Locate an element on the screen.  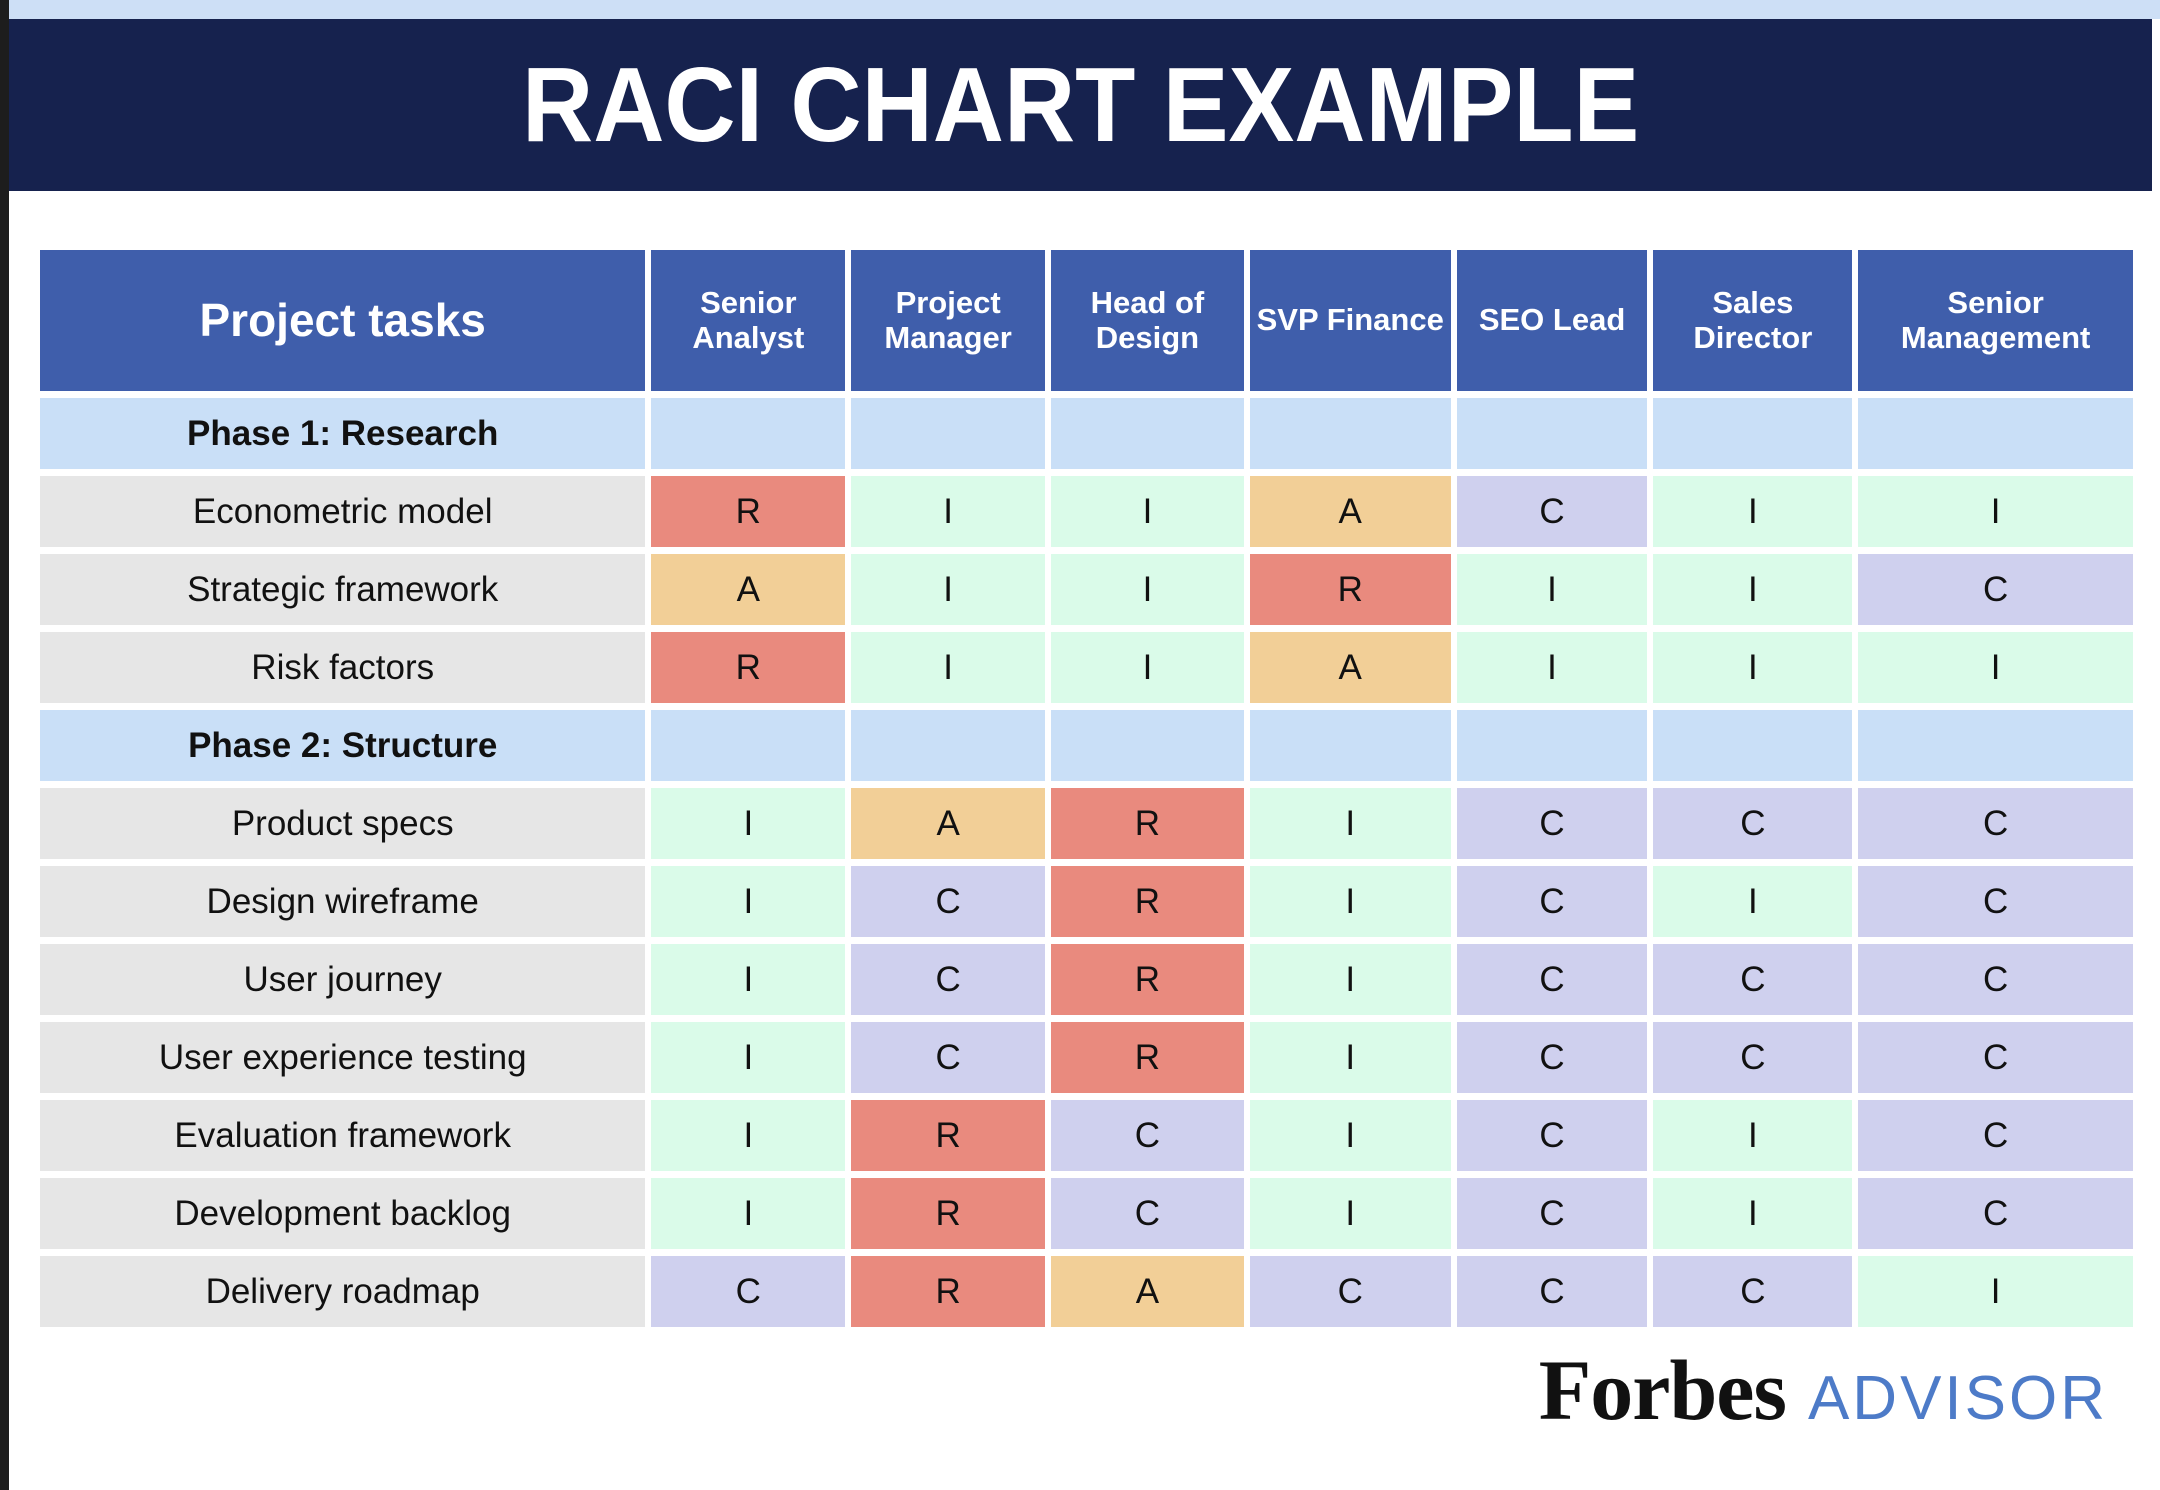
column-header-project-manager: Project Manager is located at coordinates (948, 320).